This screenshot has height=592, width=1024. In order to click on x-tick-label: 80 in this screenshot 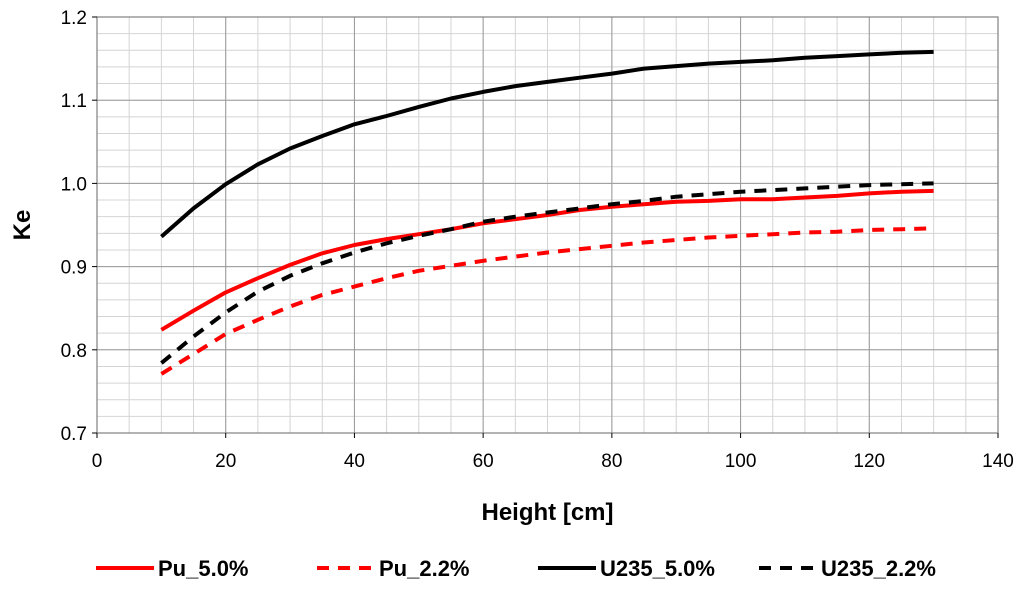, I will do `click(611, 461)`.